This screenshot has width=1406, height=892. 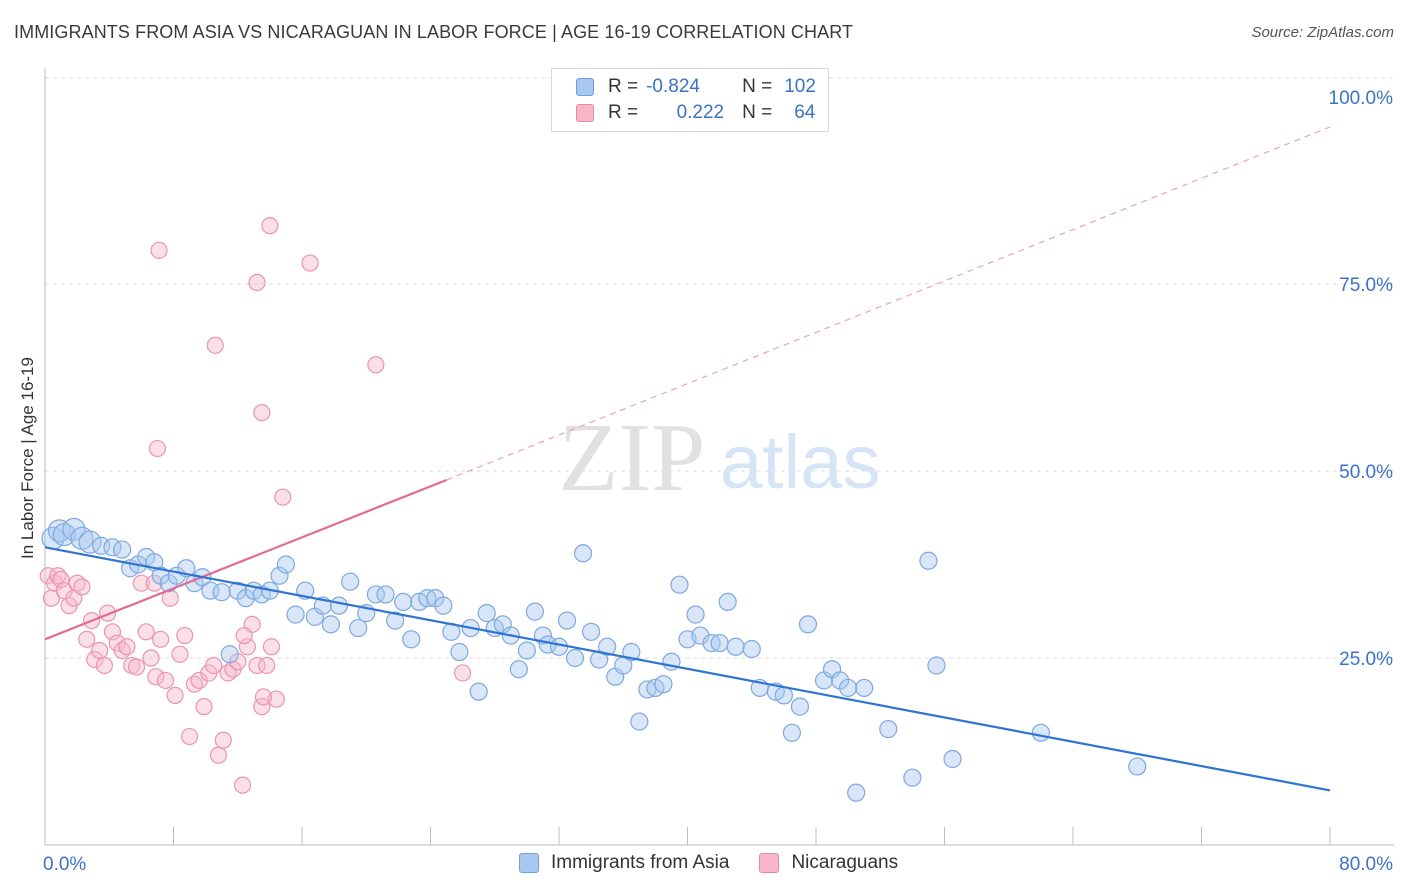 I want to click on source-label: Source: ZipAtlas.com, so click(x=1322, y=32).